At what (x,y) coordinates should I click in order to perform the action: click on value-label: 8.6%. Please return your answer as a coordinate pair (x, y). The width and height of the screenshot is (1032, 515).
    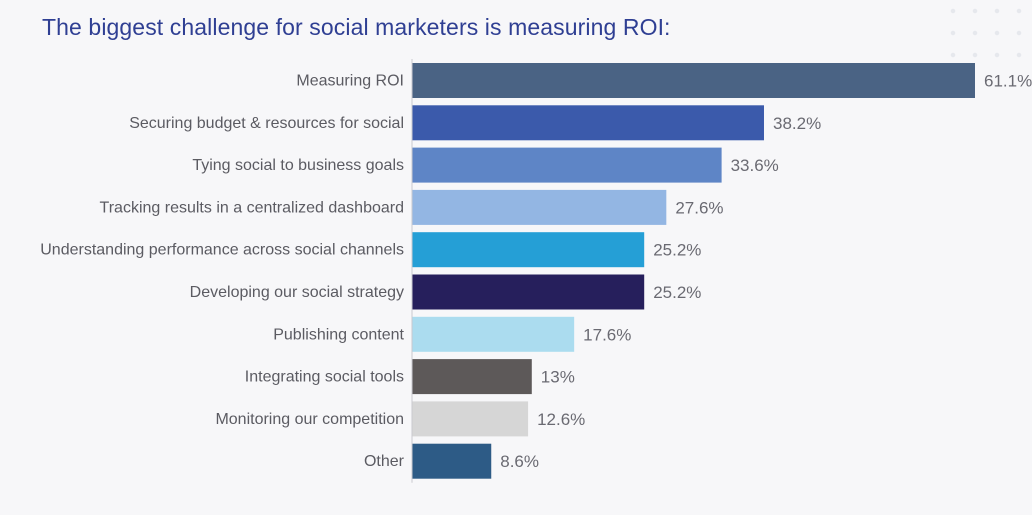
    Looking at the image, I should click on (519, 461).